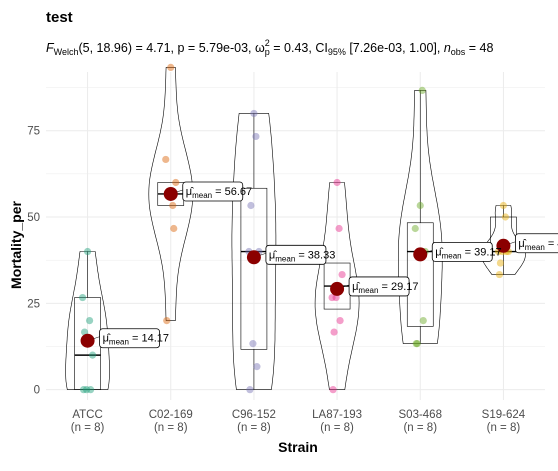 The width and height of the screenshot is (558, 471). Describe the element at coordinates (504, 415) in the screenshot. I see `x-tick-label: S19-624` at that location.